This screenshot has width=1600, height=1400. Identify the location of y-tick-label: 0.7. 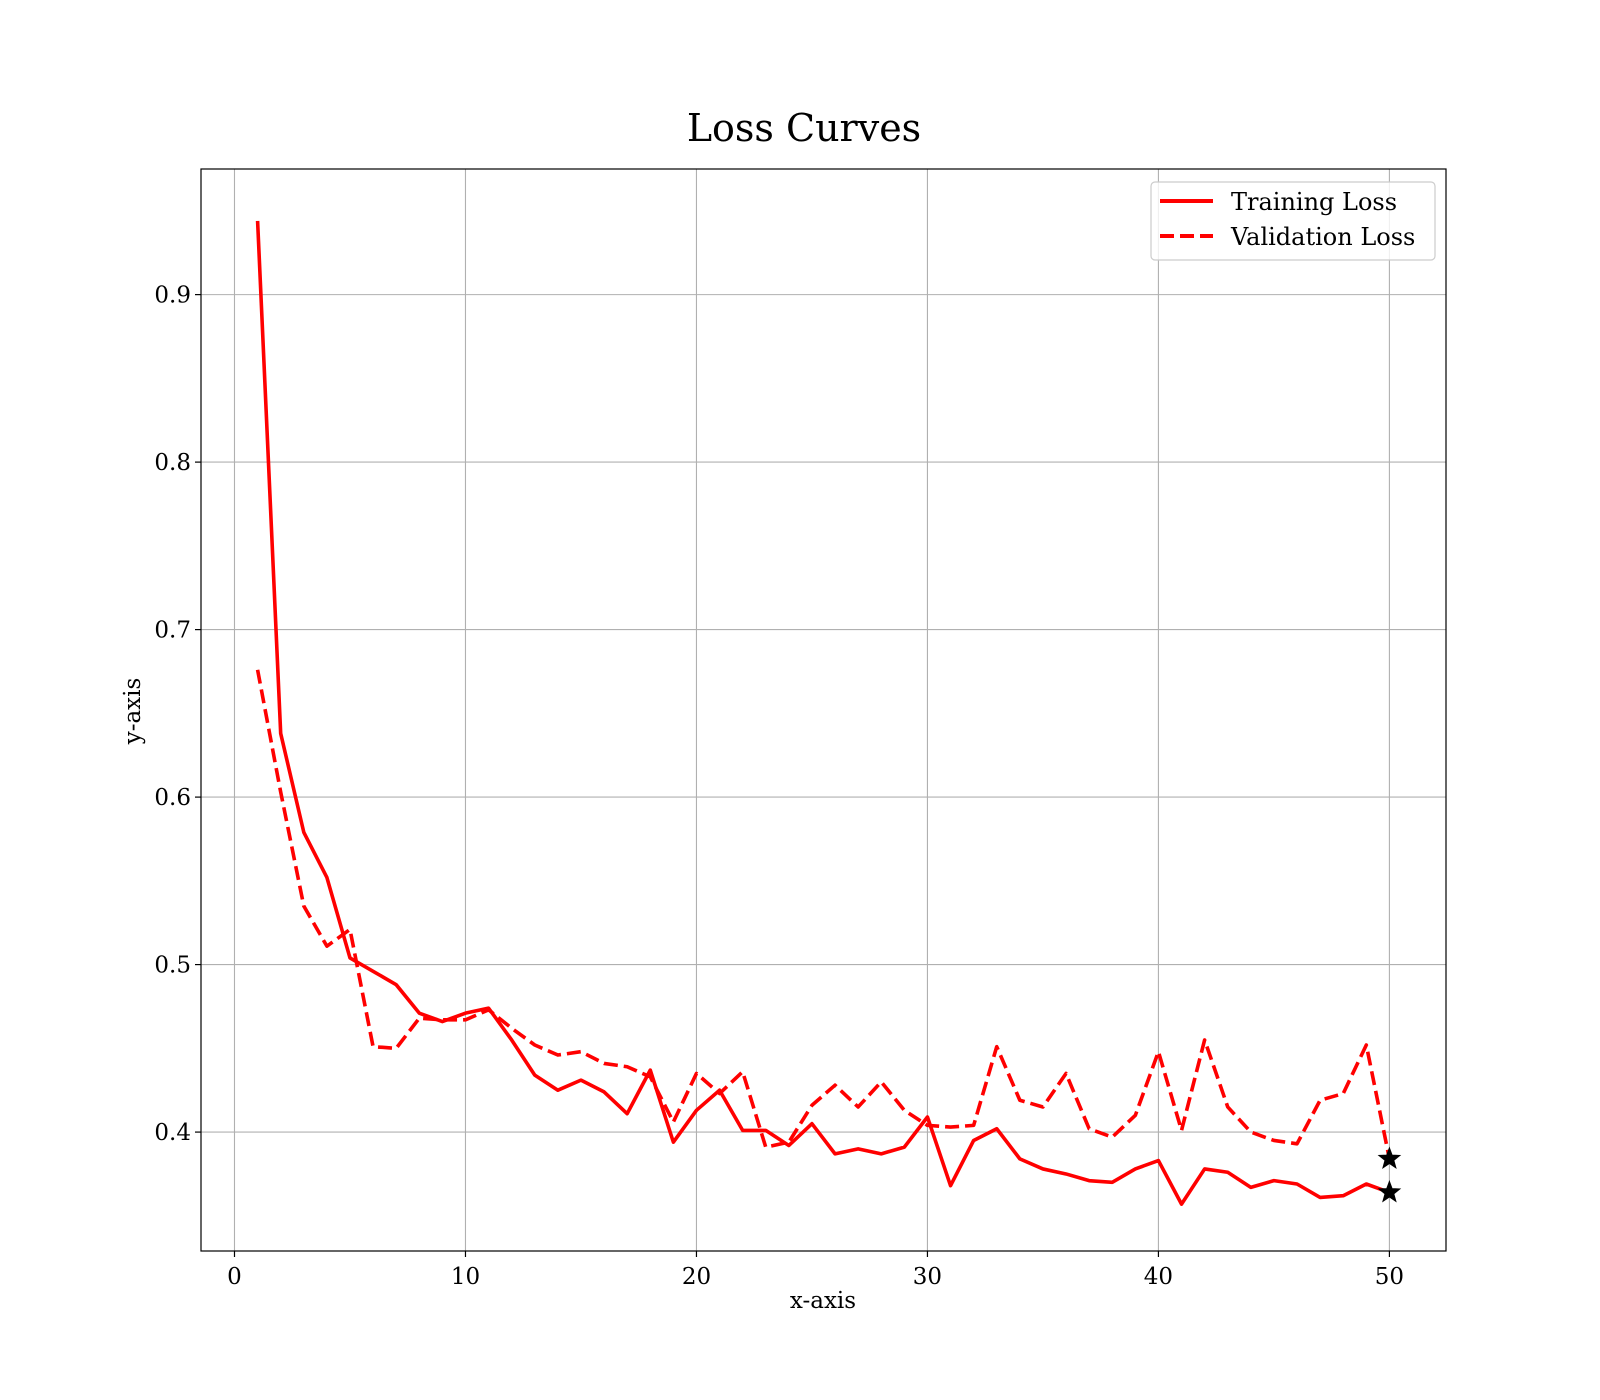
(172, 631).